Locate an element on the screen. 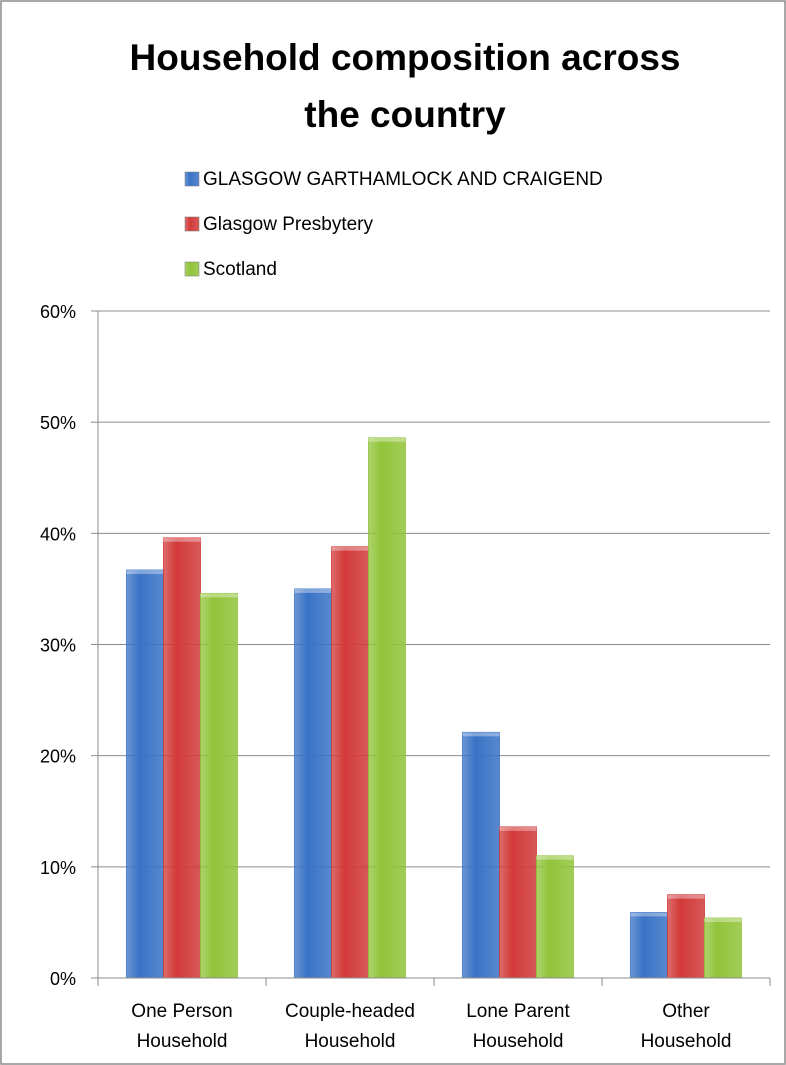  legend-label: Glasgow Presbytery is located at coordinates (288, 224).